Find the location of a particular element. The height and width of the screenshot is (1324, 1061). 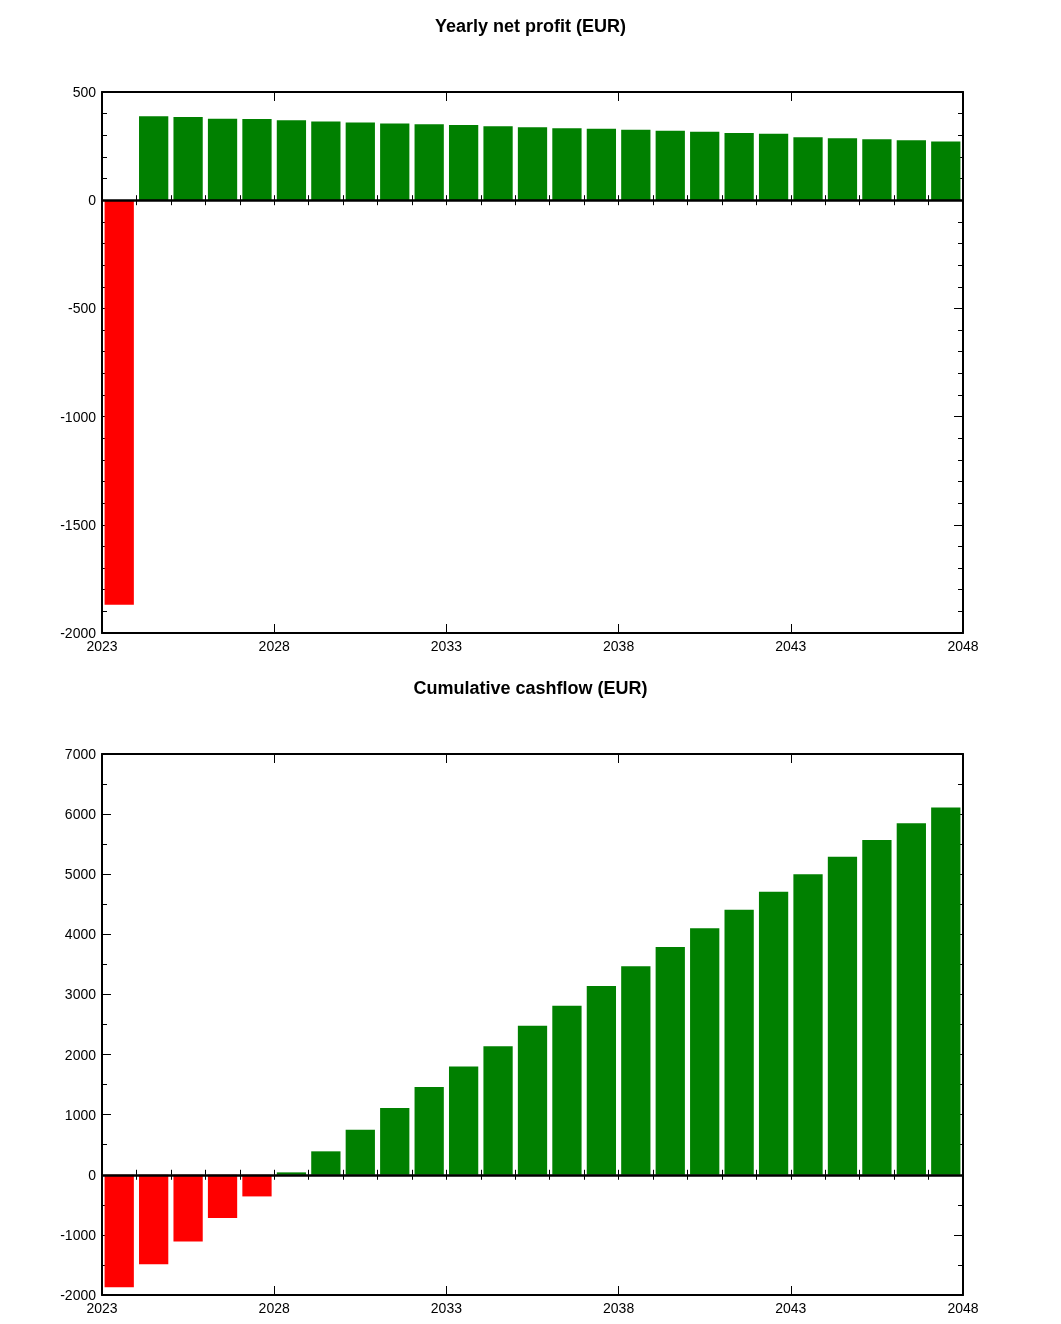

chart-title: Cumulative cashflow (EUR) is located at coordinates (530, 688).